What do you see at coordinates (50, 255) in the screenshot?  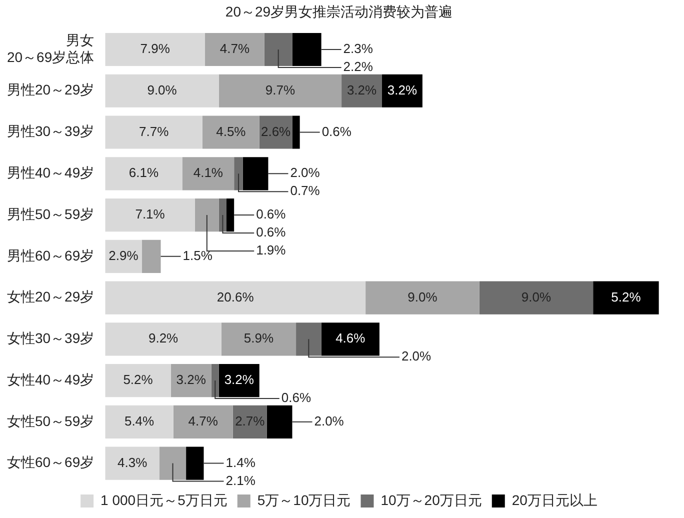 I see `y-tick-label: 男性60～69岁` at bounding box center [50, 255].